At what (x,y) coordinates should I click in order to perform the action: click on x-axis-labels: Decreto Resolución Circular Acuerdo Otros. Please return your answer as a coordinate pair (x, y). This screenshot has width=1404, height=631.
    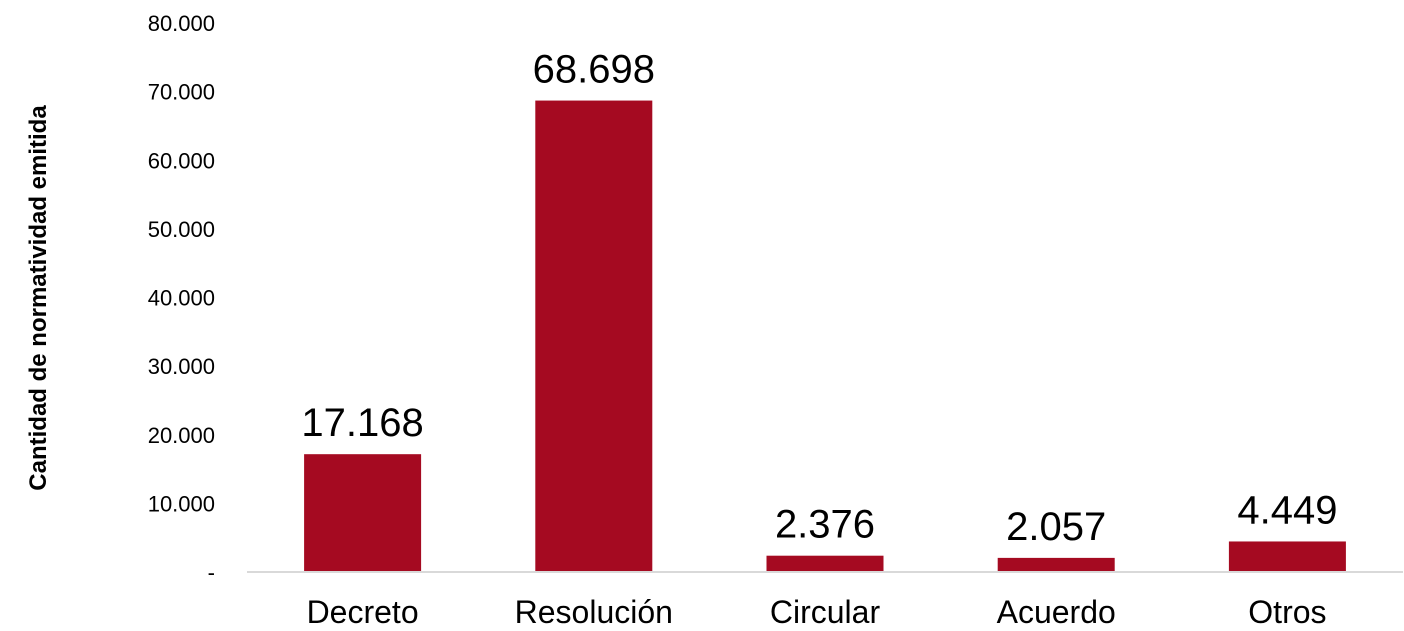
    Looking at the image, I should click on (817, 612).